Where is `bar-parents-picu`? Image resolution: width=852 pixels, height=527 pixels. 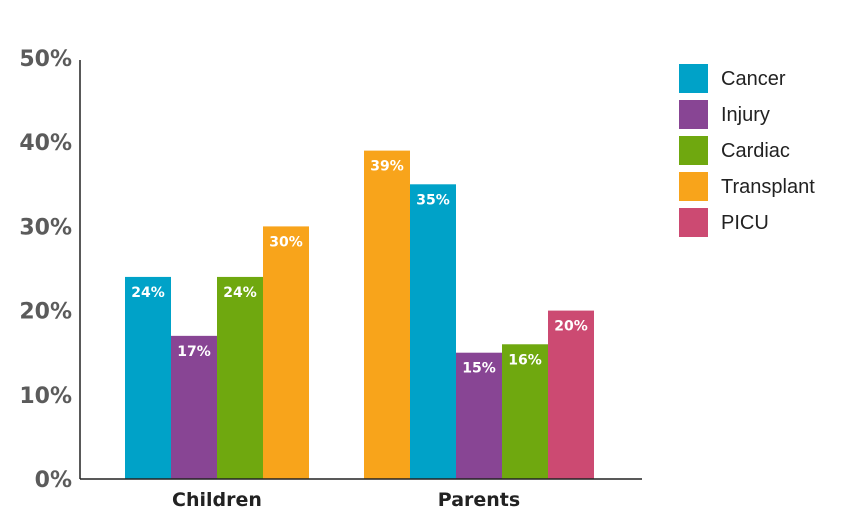 bar-parents-picu is located at coordinates (571, 394).